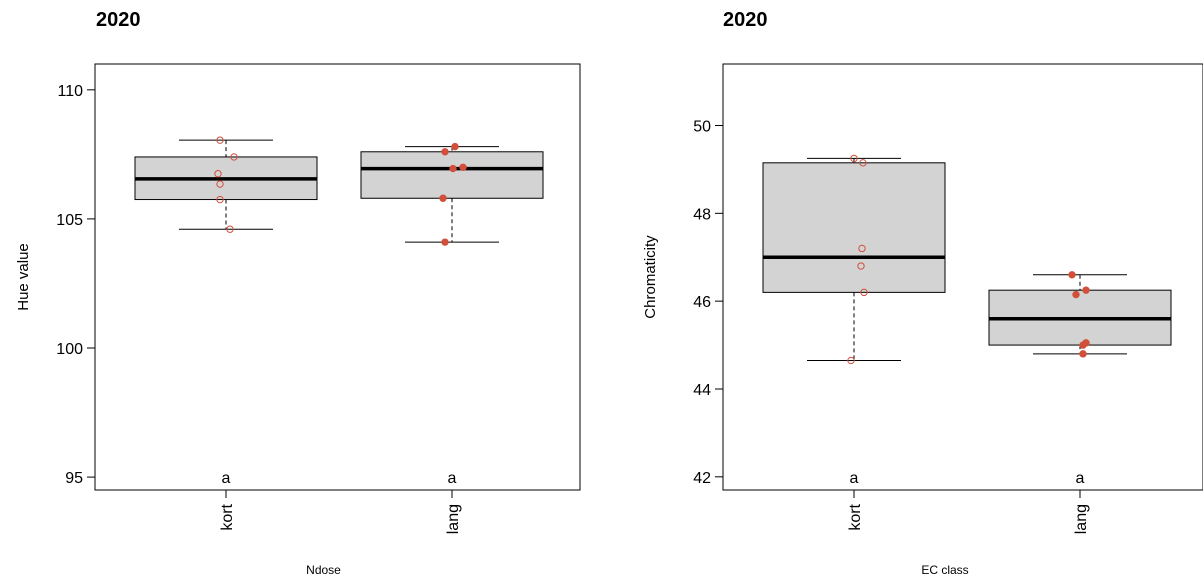  Describe the element at coordinates (702, 302) in the screenshot. I see `y-tick-label: 46` at that location.